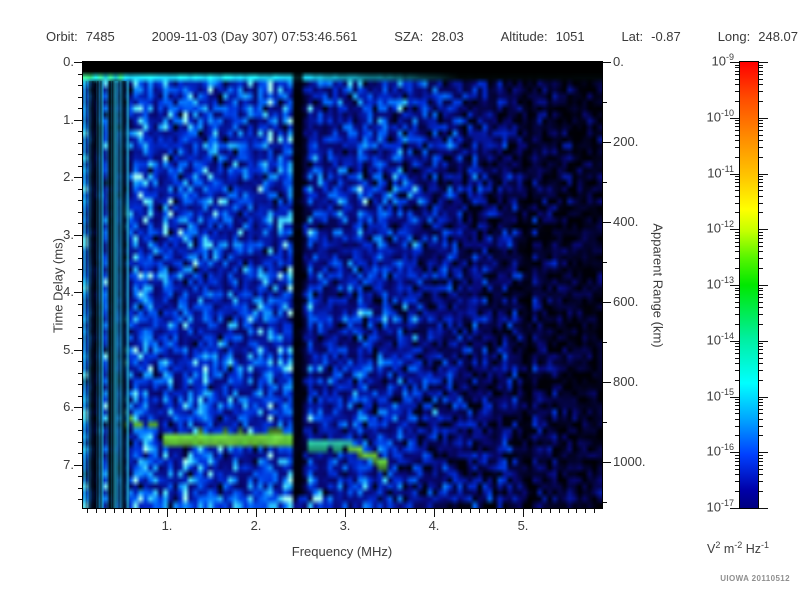 The image size is (800, 600). I want to click on frequency-tick-label: 2., so click(256, 525).